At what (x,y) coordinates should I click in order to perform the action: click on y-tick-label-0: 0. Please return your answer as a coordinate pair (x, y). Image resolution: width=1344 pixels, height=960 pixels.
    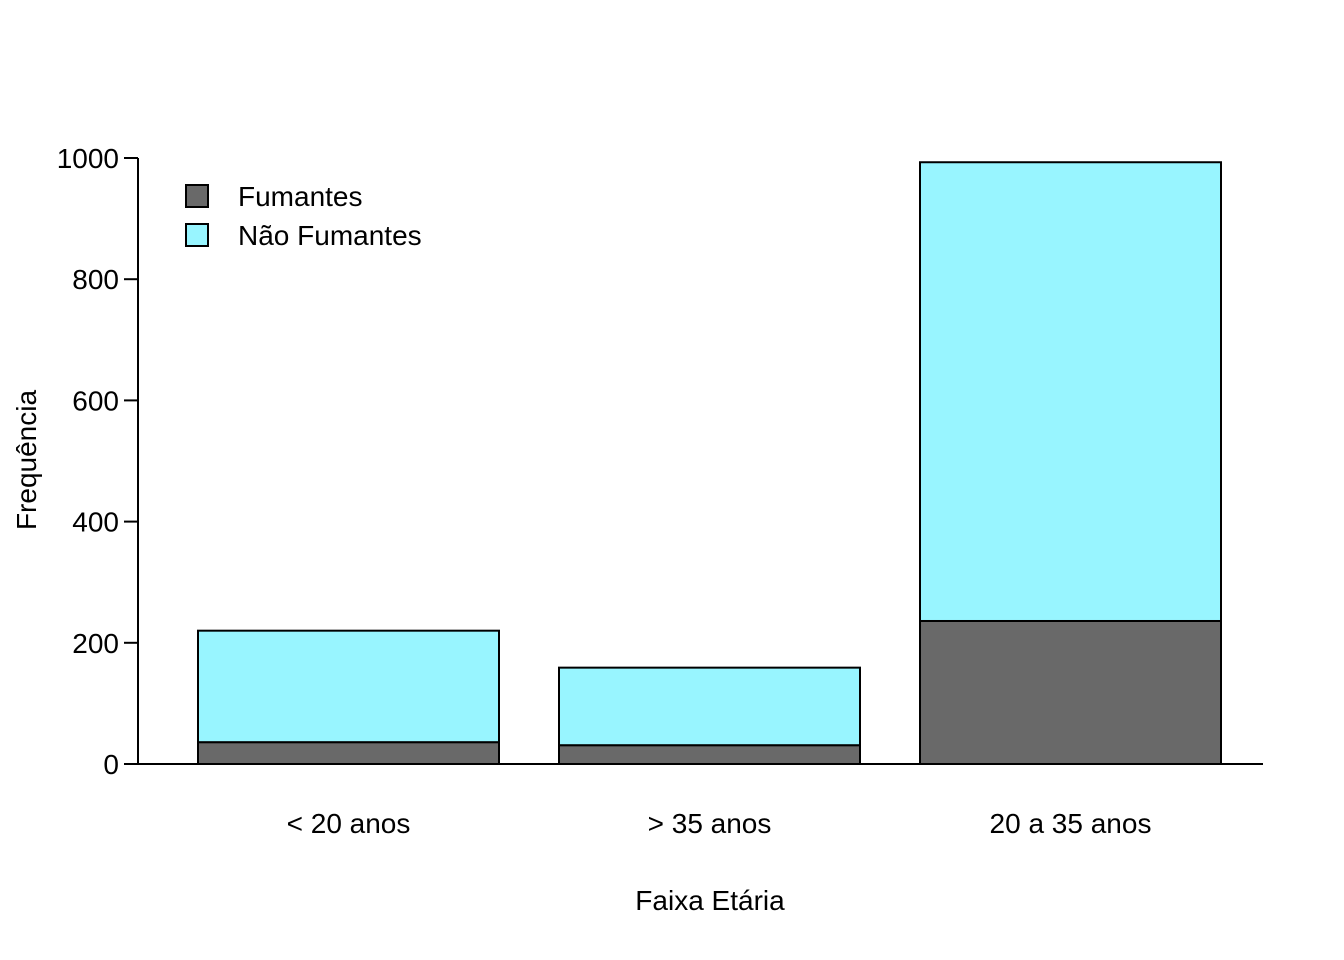
    Looking at the image, I should click on (111, 764).